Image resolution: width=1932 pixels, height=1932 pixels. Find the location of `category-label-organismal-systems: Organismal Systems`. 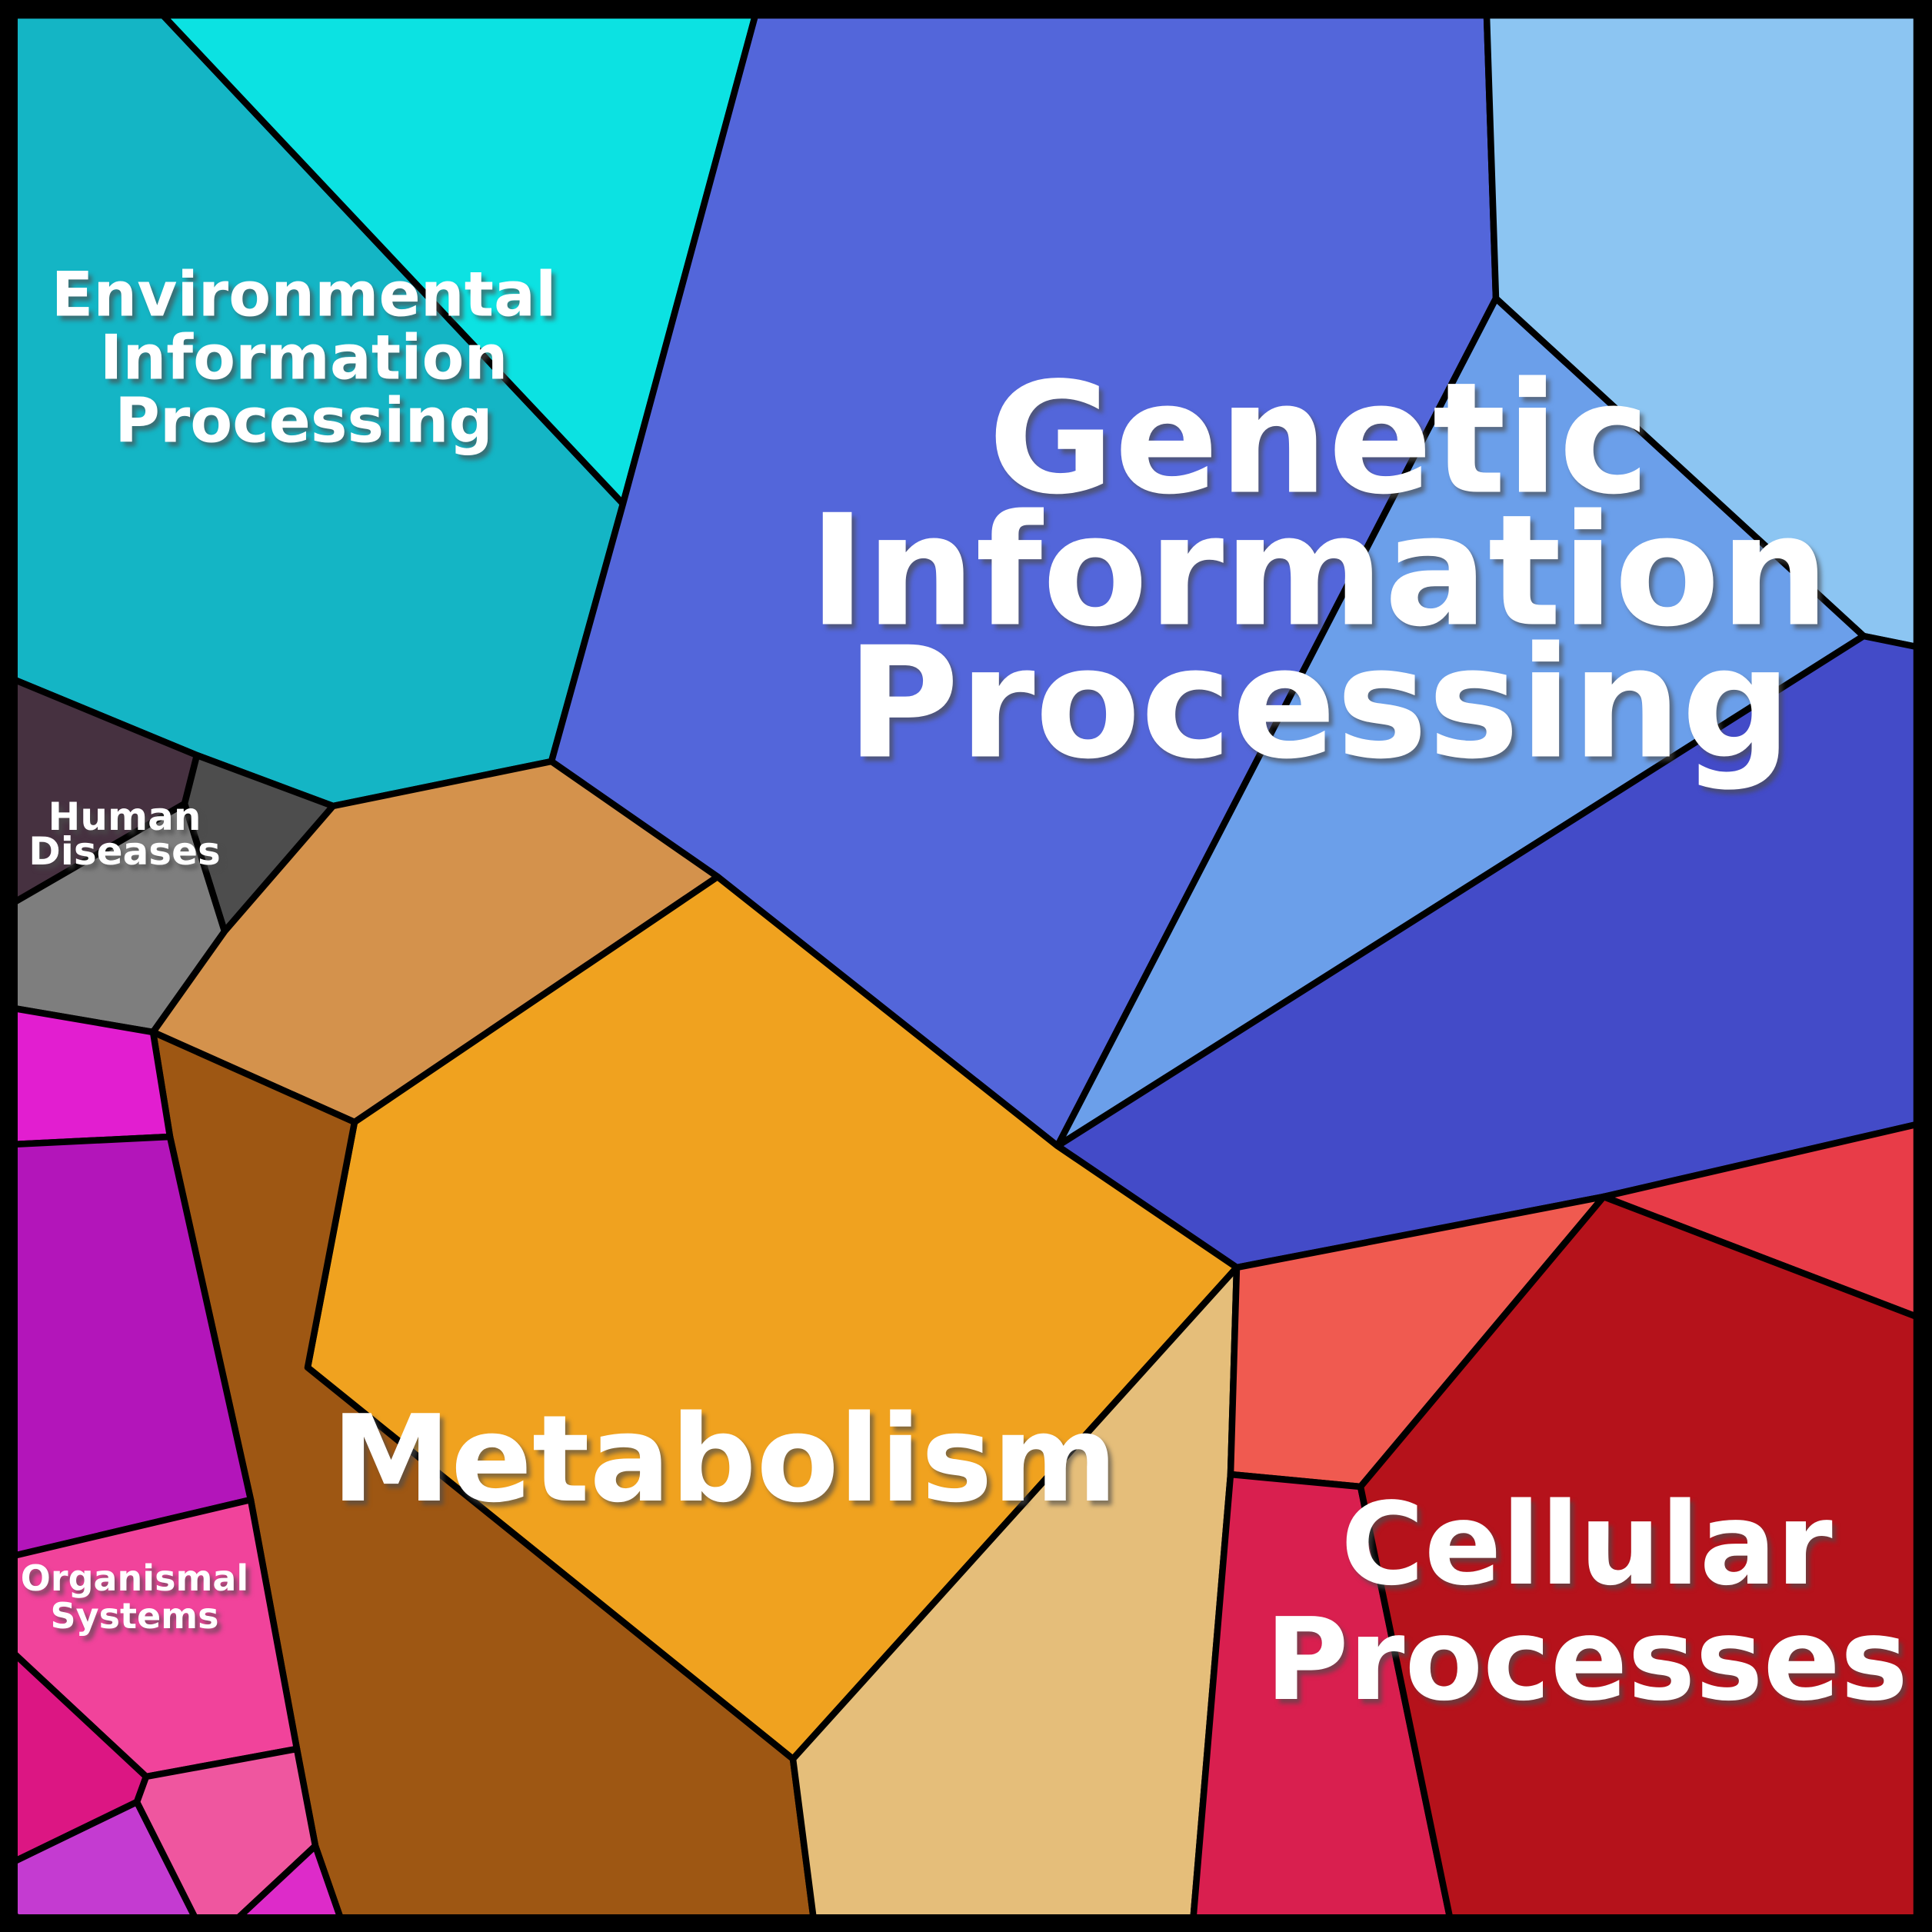

category-label-organismal-systems: Organismal Systems is located at coordinates (134, 1597).